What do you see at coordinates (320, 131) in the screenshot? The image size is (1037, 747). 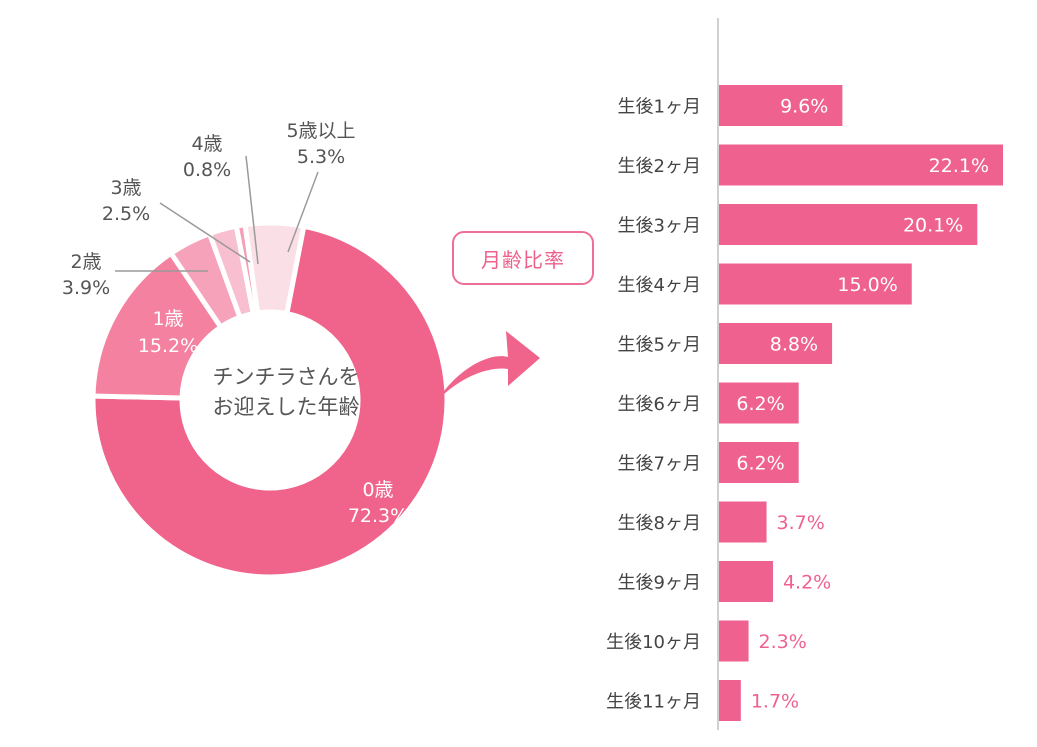 I see `donut-slice-label-5: 5歳以上` at bounding box center [320, 131].